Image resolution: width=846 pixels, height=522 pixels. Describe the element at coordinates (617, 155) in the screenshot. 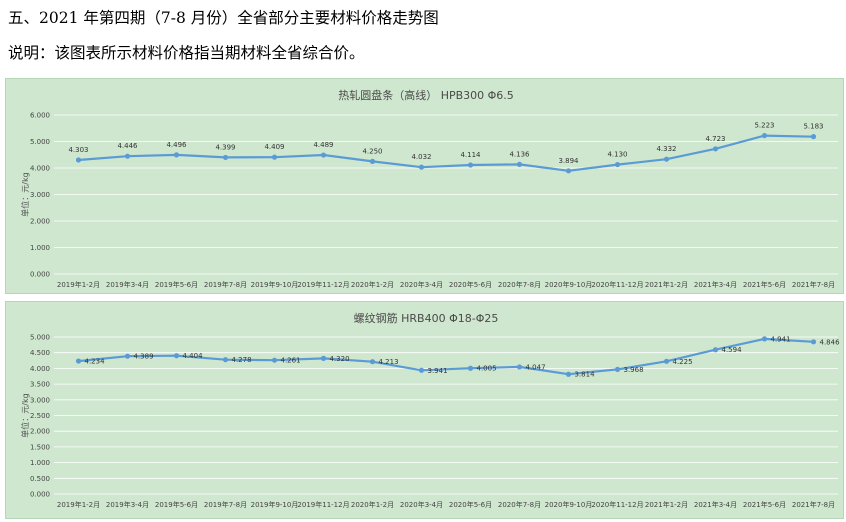

I see `data-label: 4.130` at that location.